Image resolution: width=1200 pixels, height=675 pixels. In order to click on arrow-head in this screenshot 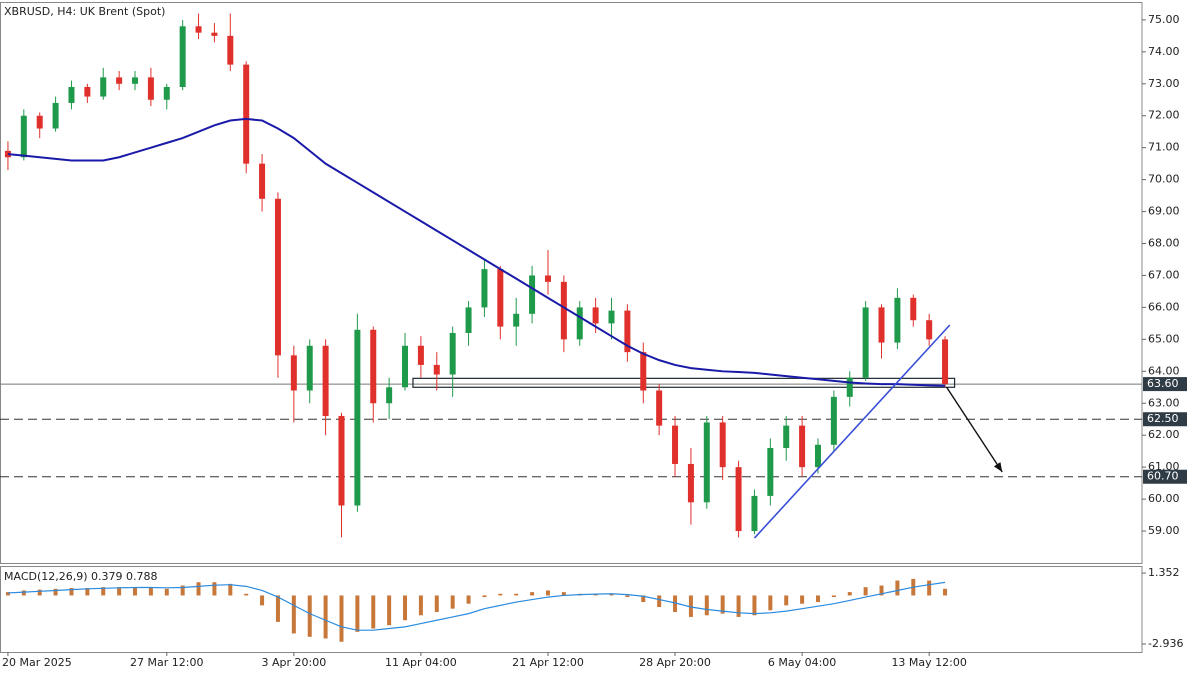, I will do `click(998, 467)`.